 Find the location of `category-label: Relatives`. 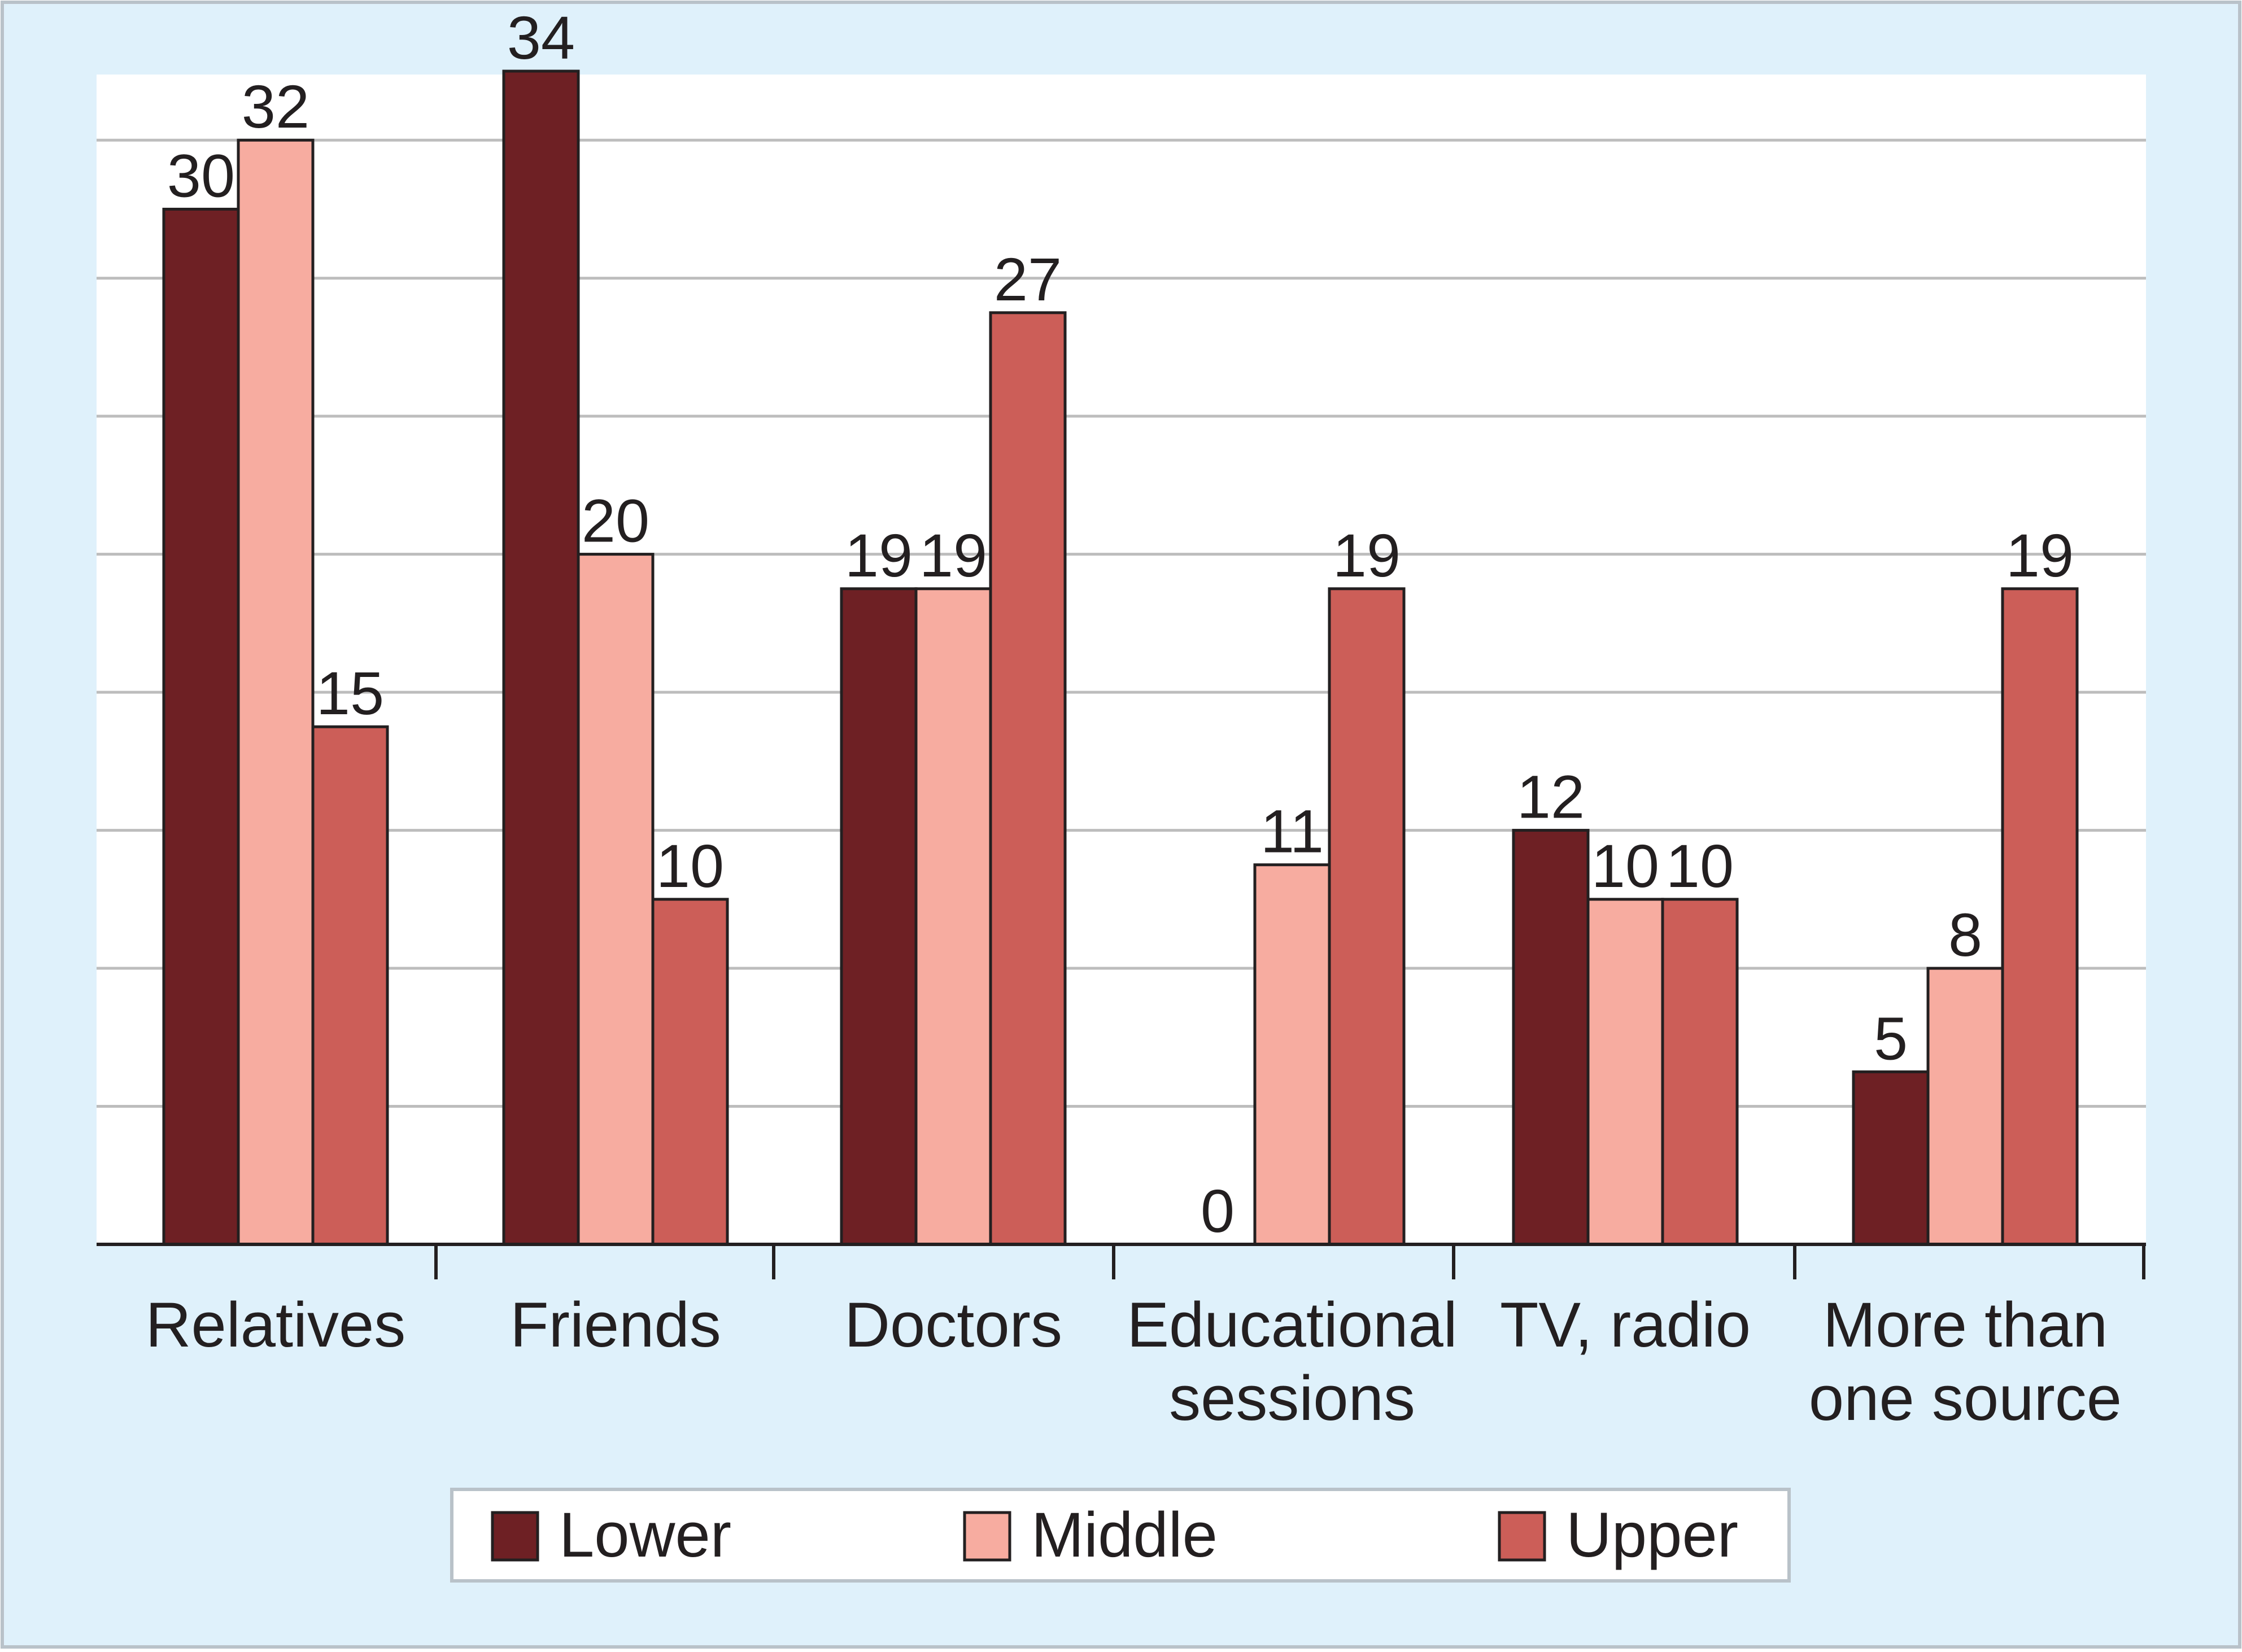

category-label: Relatives is located at coordinates (276, 1325).